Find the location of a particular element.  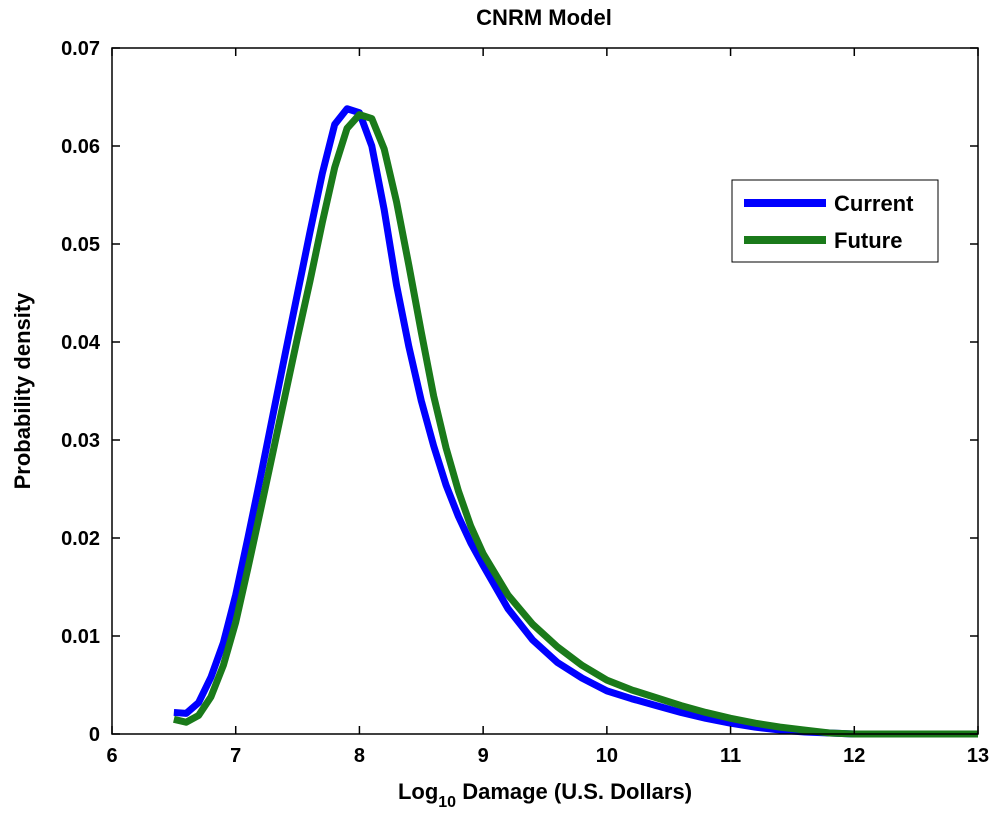

y-tick-label: 0.05 is located at coordinates (80, 245).